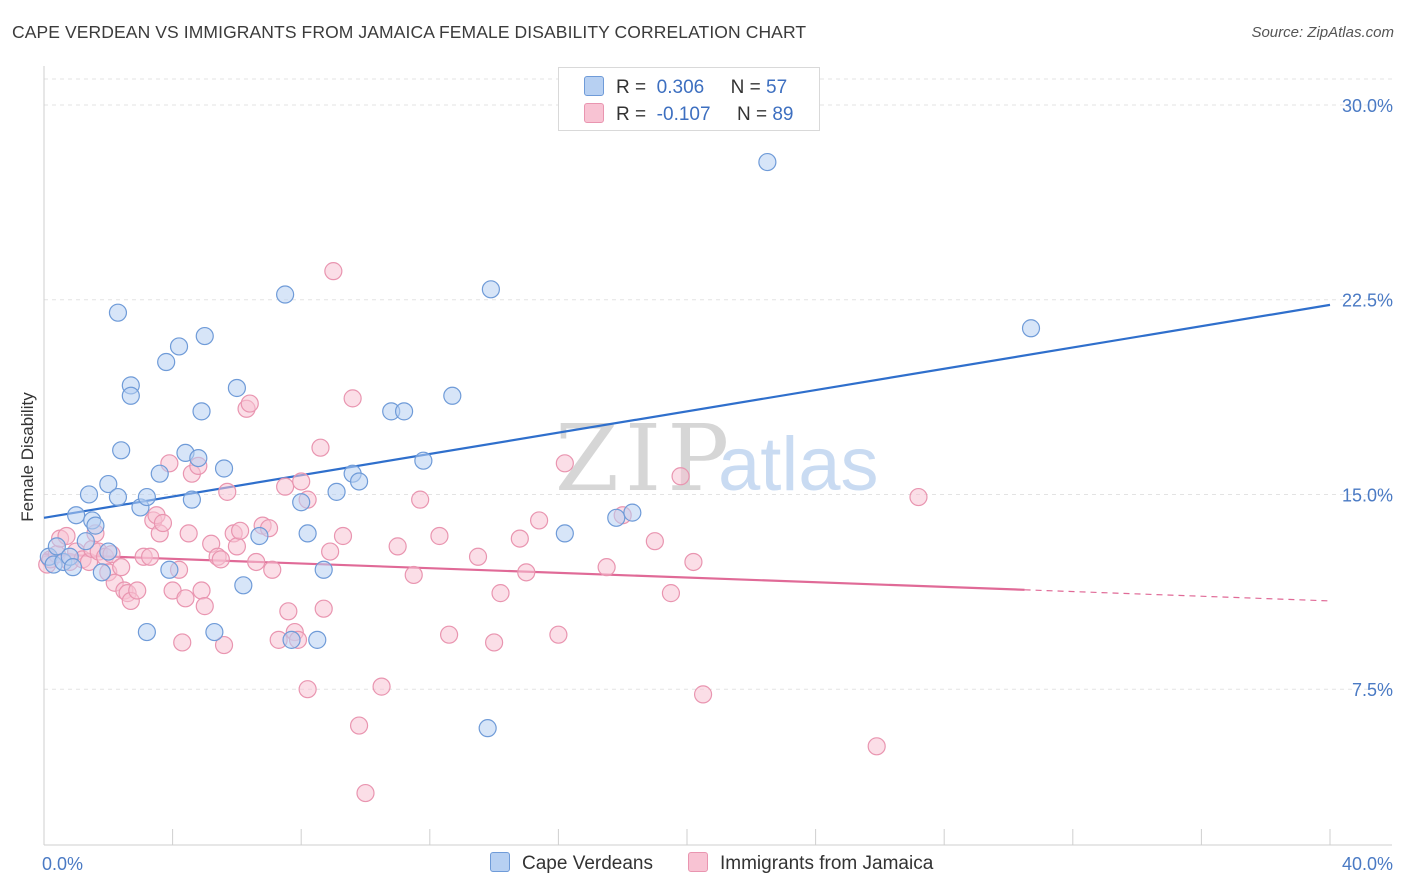  What do you see at coordinates (1372, 690) in the screenshot?
I see `y-tick-label: 7.5%` at bounding box center [1372, 690].